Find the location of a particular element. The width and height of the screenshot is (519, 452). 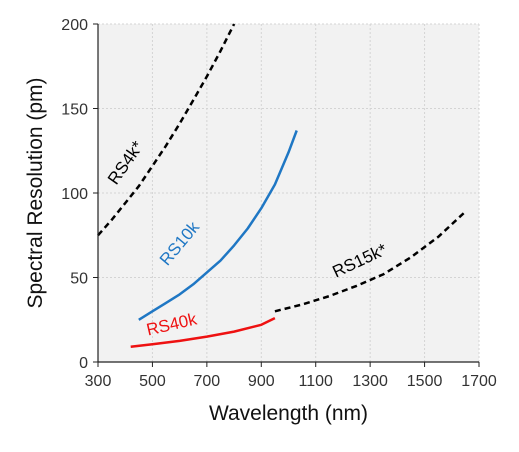

x-tick-label: 1300 is located at coordinates (370, 381).